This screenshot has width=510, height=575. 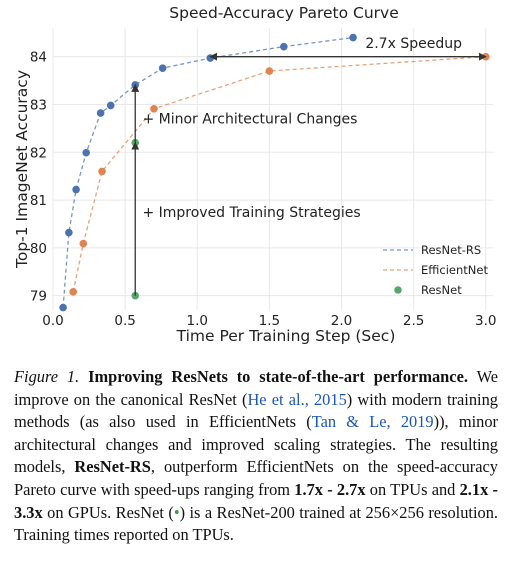 What do you see at coordinates (124, 321) in the screenshot?
I see `x-tick-label: 0.5` at bounding box center [124, 321].